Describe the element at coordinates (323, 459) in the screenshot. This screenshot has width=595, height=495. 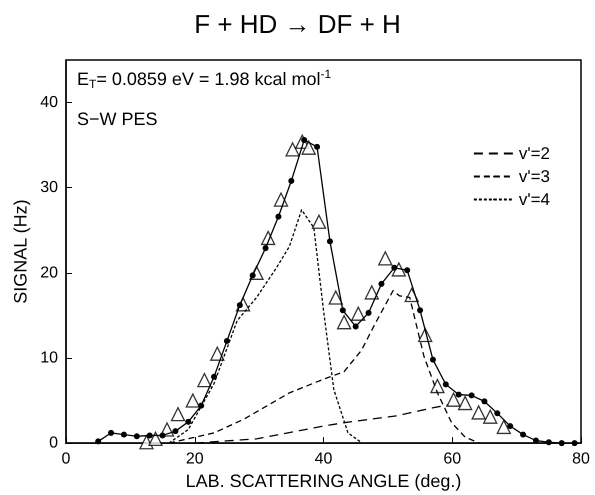
I see `x-tick-label: 40` at that location.